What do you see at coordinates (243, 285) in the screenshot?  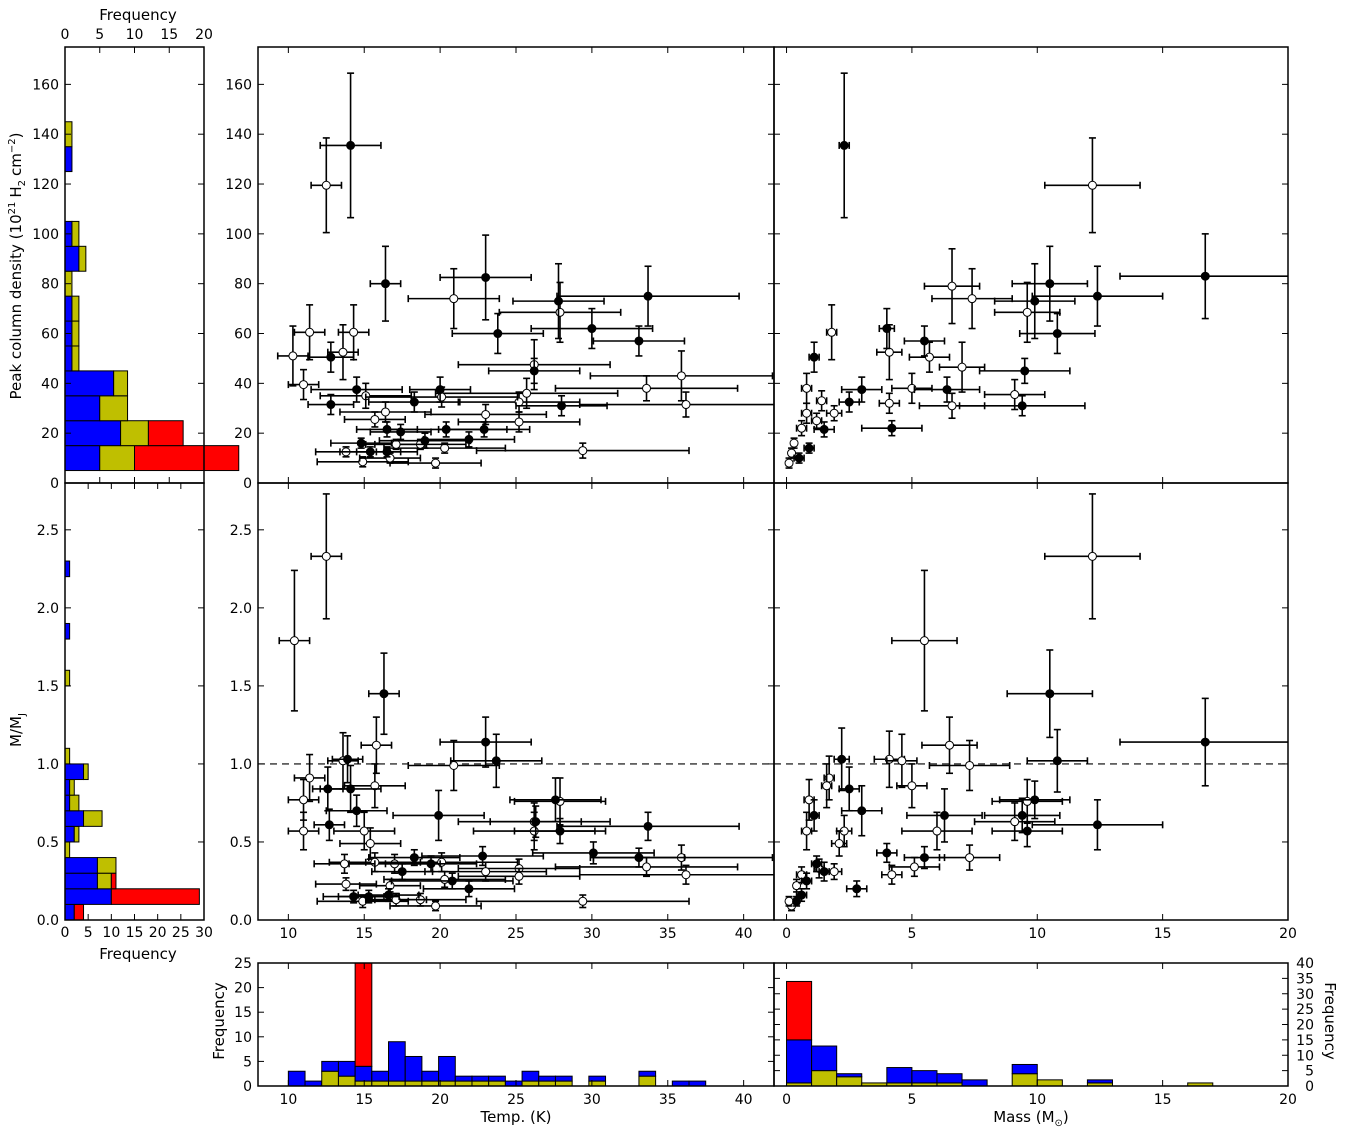 I see `y-tick-label: 80` at bounding box center [243, 285].